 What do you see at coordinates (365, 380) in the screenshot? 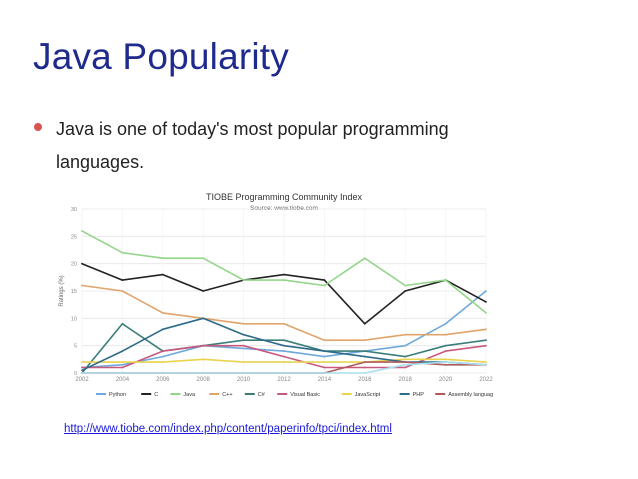
I see `x-tick-label: 2016` at bounding box center [365, 380].